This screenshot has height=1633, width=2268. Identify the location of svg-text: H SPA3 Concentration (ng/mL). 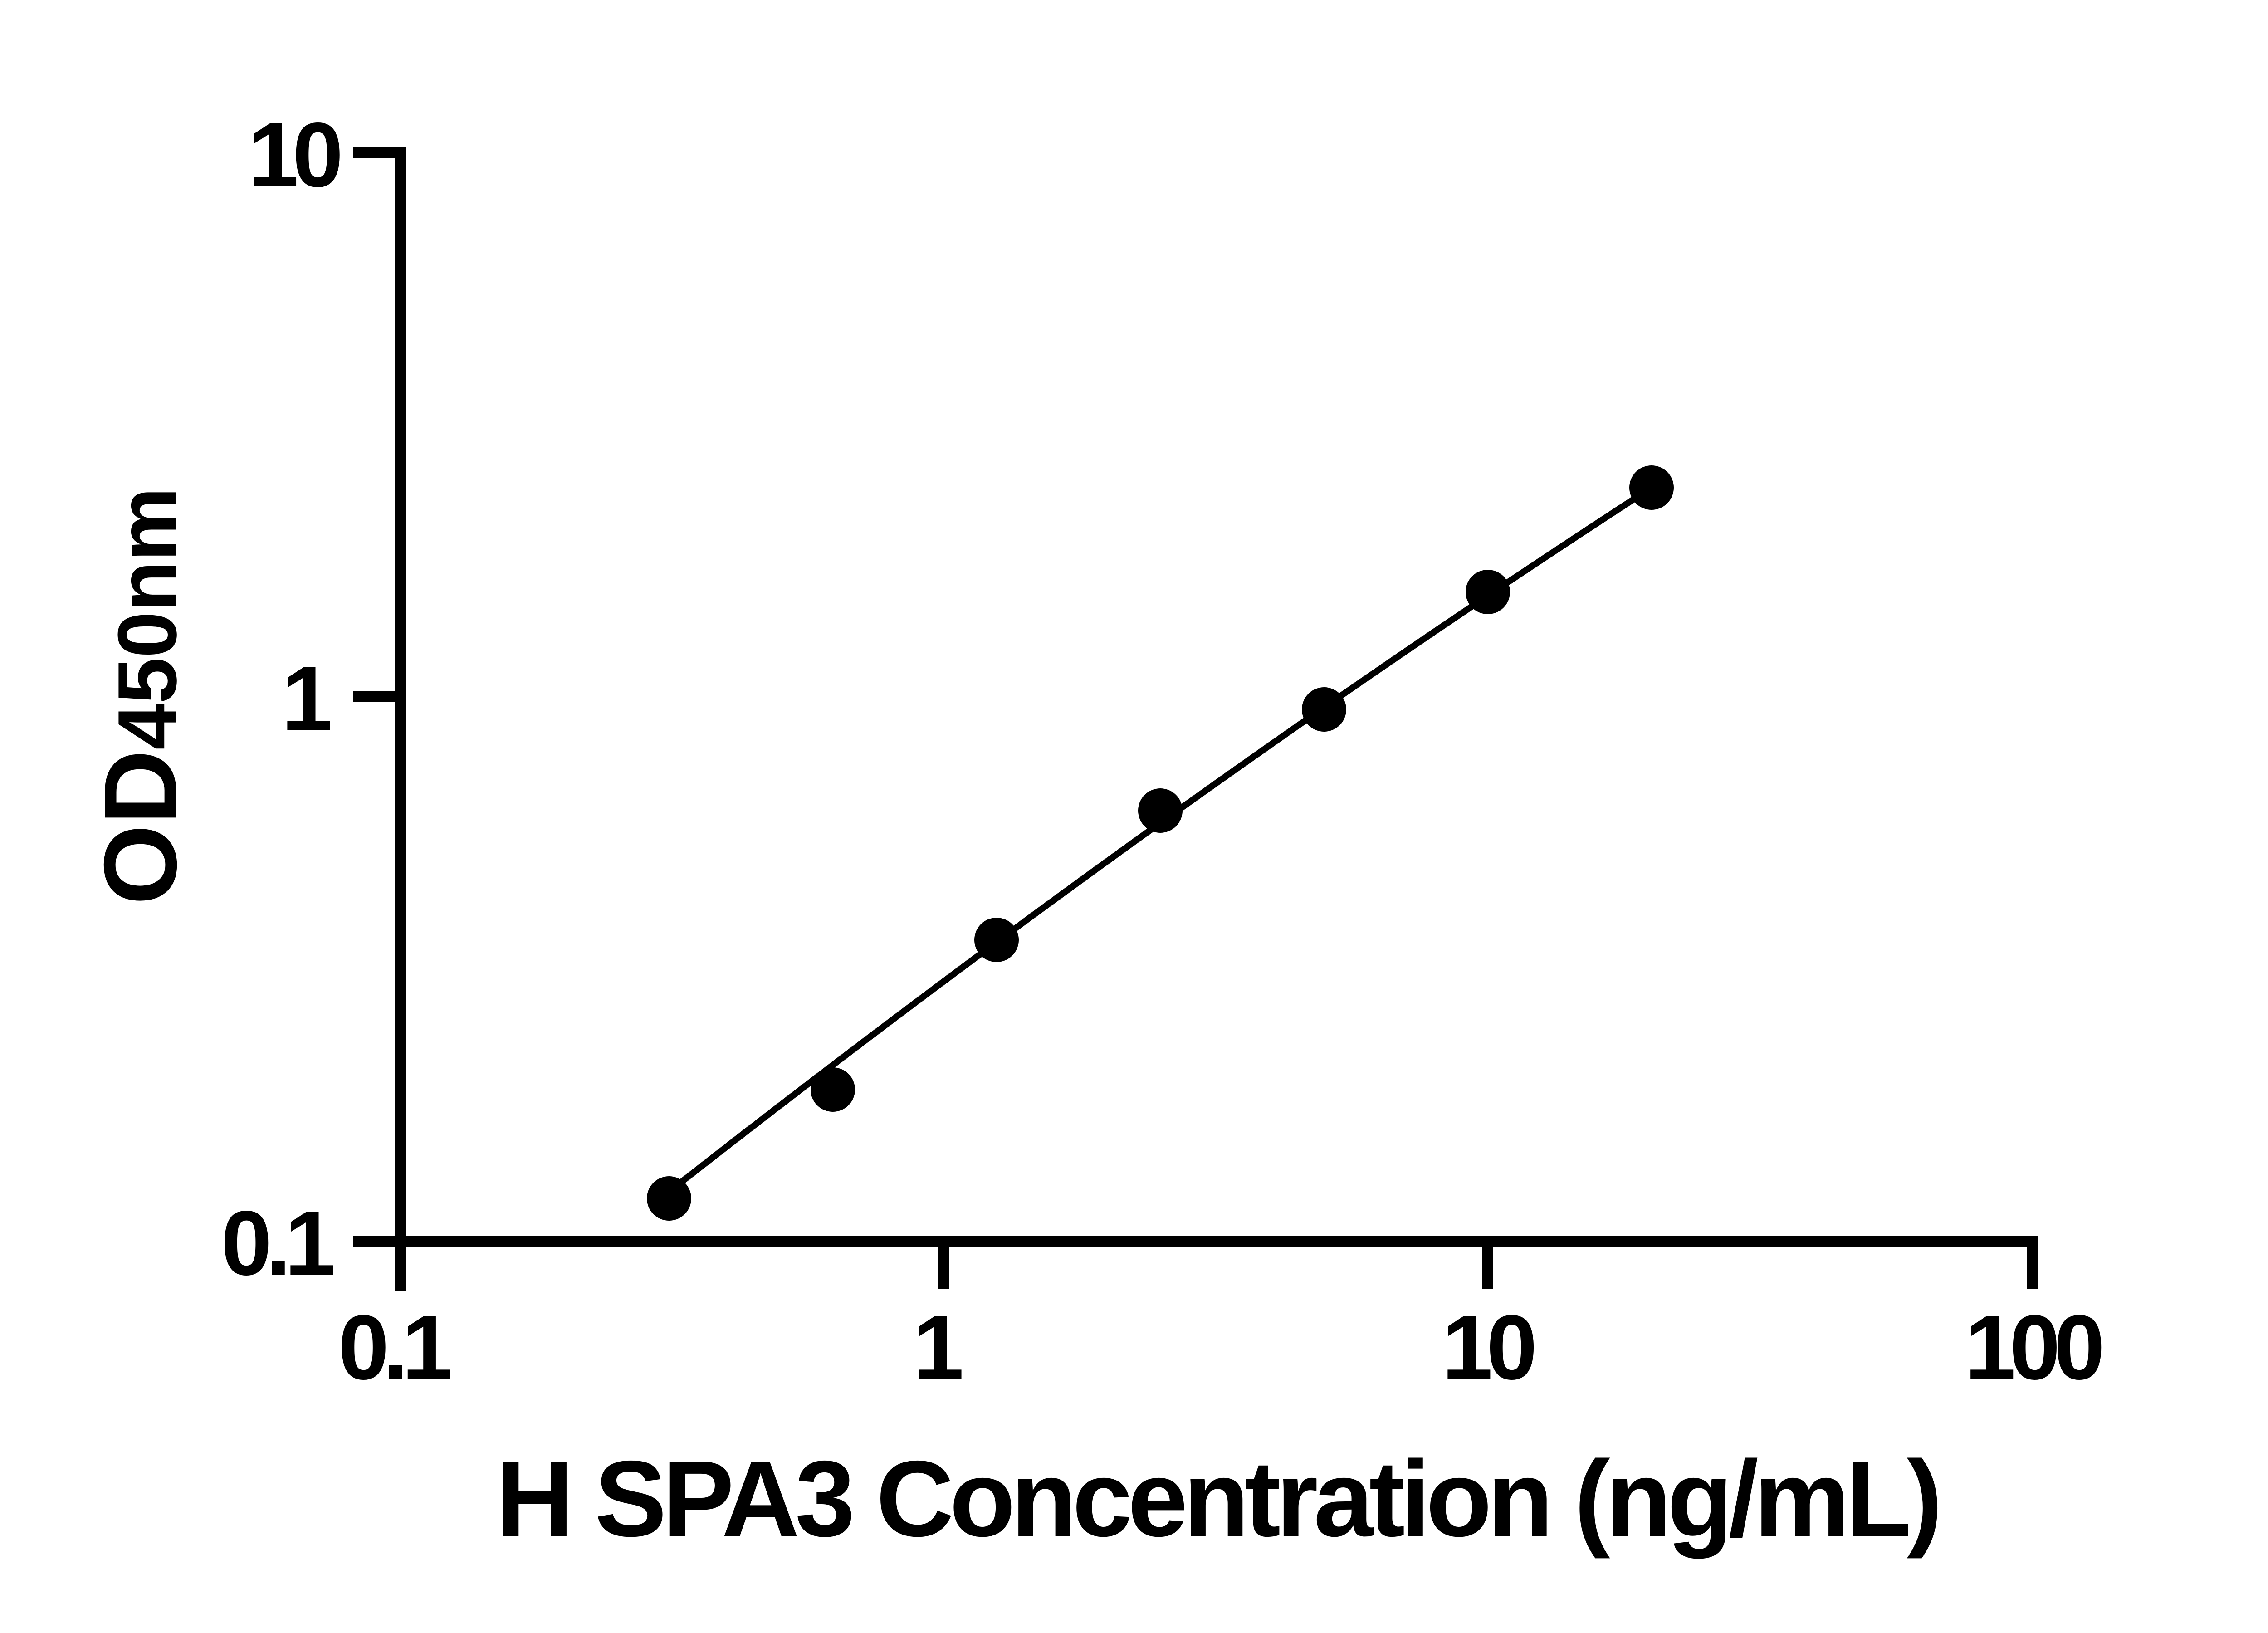
(1217, 1499).